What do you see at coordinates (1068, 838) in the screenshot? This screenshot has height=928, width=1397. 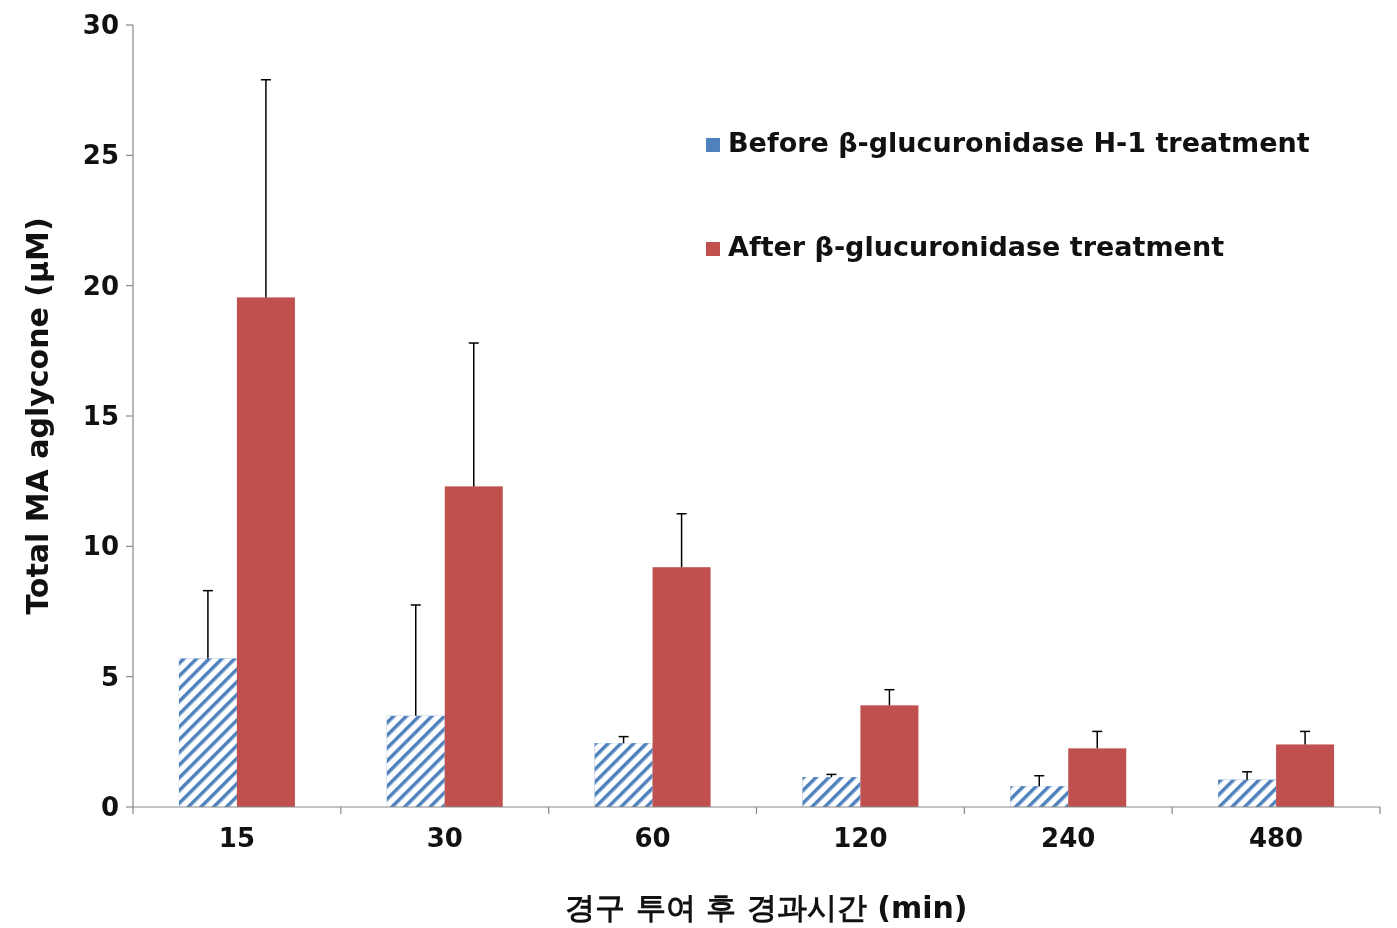 I see `x-tick-label: 240` at bounding box center [1068, 838].